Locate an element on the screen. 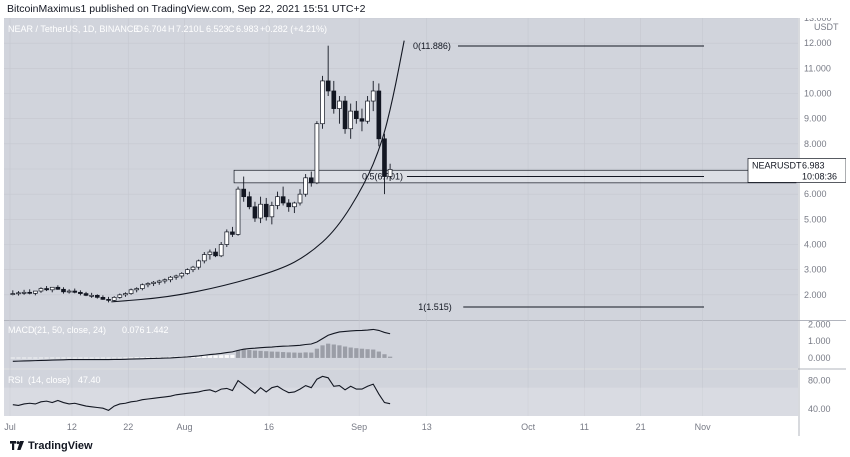 The image size is (850, 457). time-axis-tick: Aug is located at coordinates (185, 427).